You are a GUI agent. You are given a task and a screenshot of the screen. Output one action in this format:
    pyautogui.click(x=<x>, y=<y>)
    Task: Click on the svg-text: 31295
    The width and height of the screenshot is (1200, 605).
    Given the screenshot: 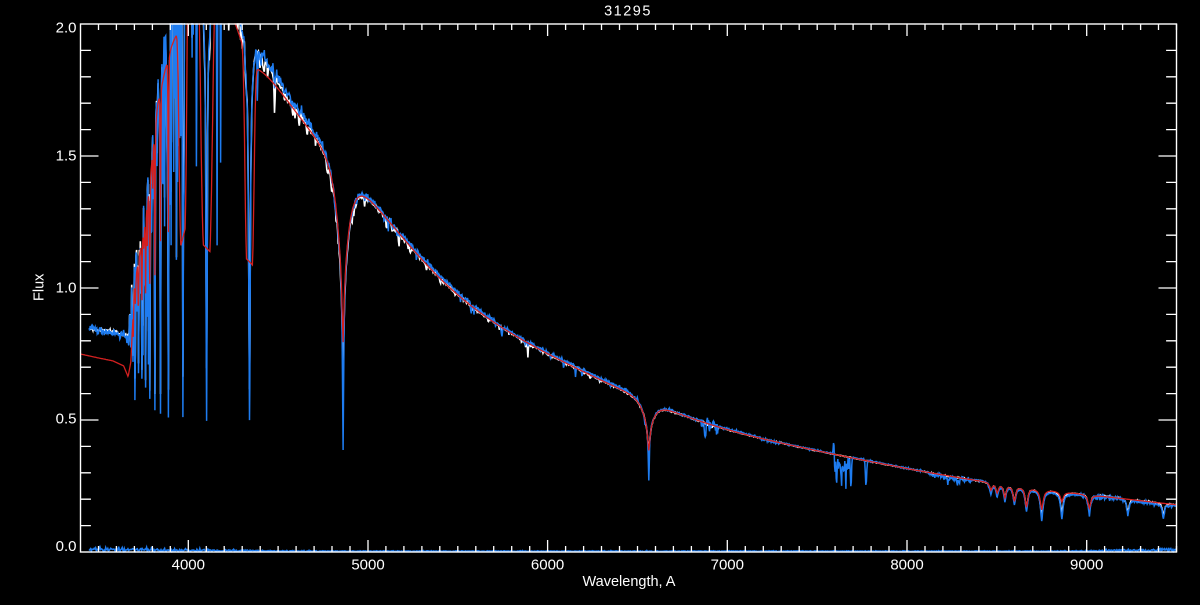 What is the action you would take?
    pyautogui.click(x=628, y=12)
    